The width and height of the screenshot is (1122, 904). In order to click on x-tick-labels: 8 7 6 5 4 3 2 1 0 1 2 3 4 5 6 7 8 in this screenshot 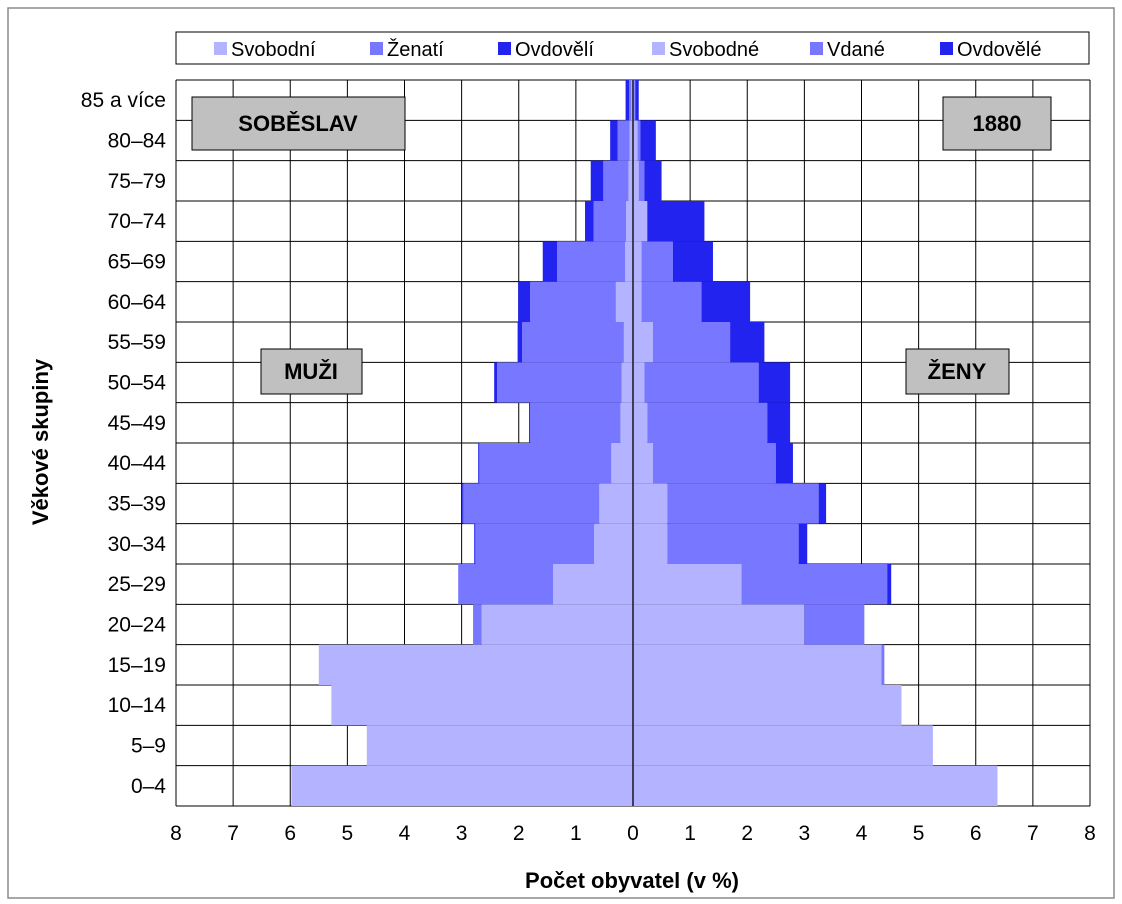, I will do `click(633, 833)`.